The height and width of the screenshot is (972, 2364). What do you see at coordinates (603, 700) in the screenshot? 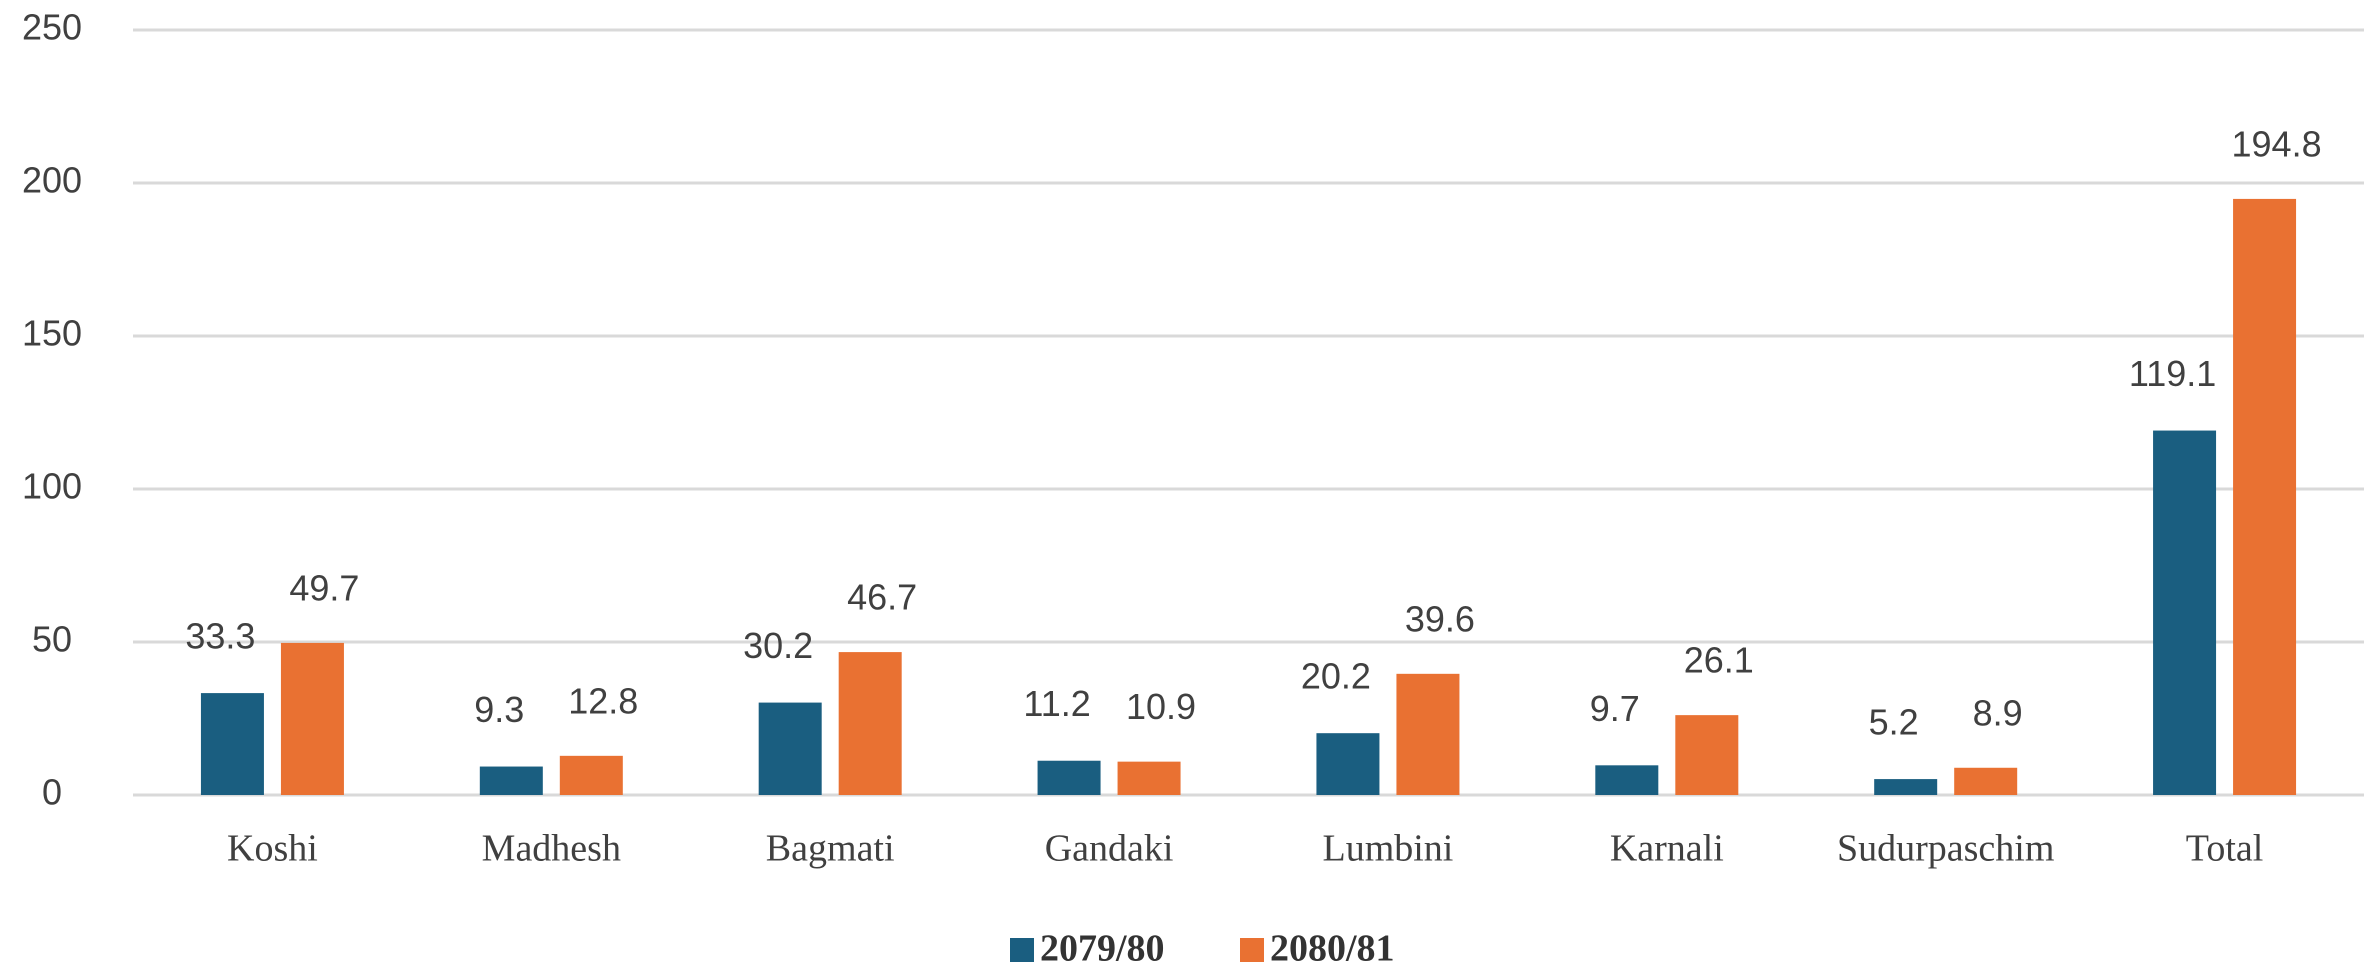
I see `data-label: 12.8` at bounding box center [603, 700].